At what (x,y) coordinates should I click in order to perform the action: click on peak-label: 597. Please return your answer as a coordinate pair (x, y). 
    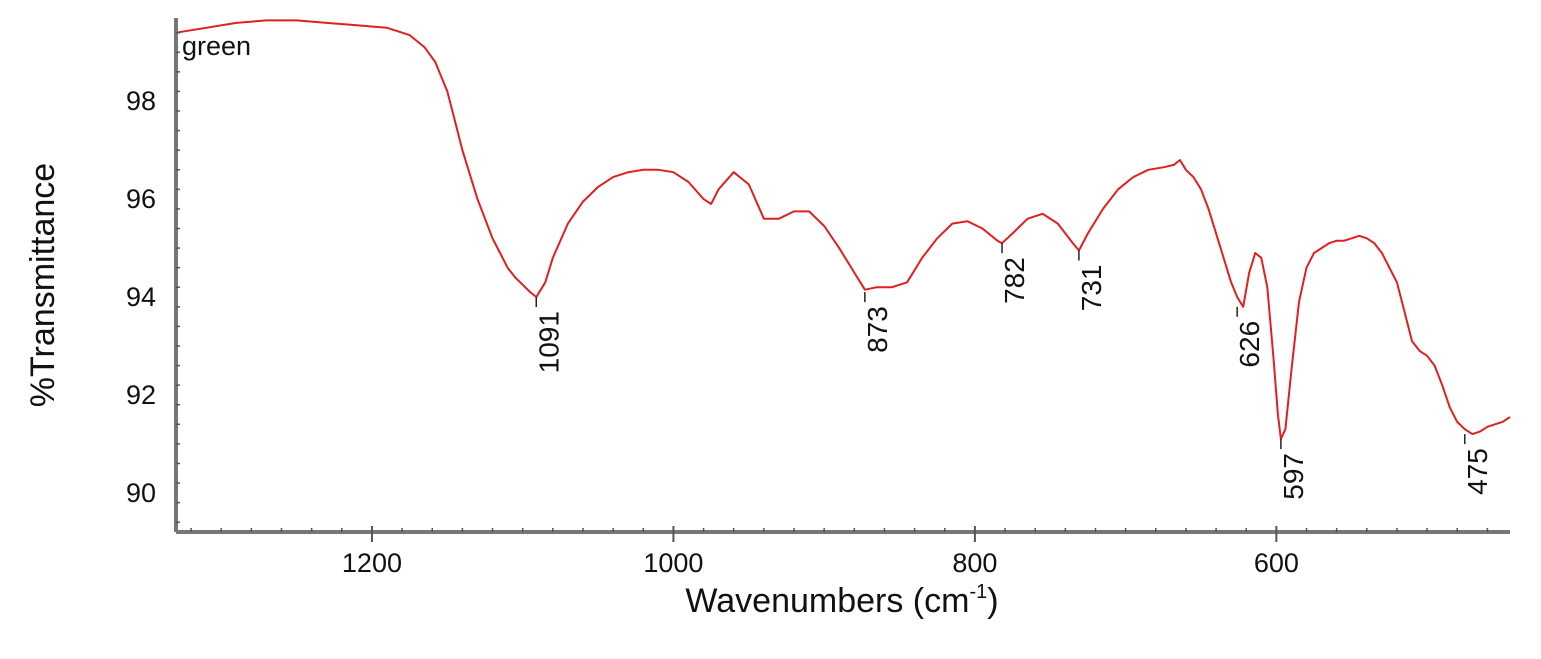
    Looking at the image, I should click on (1293, 476).